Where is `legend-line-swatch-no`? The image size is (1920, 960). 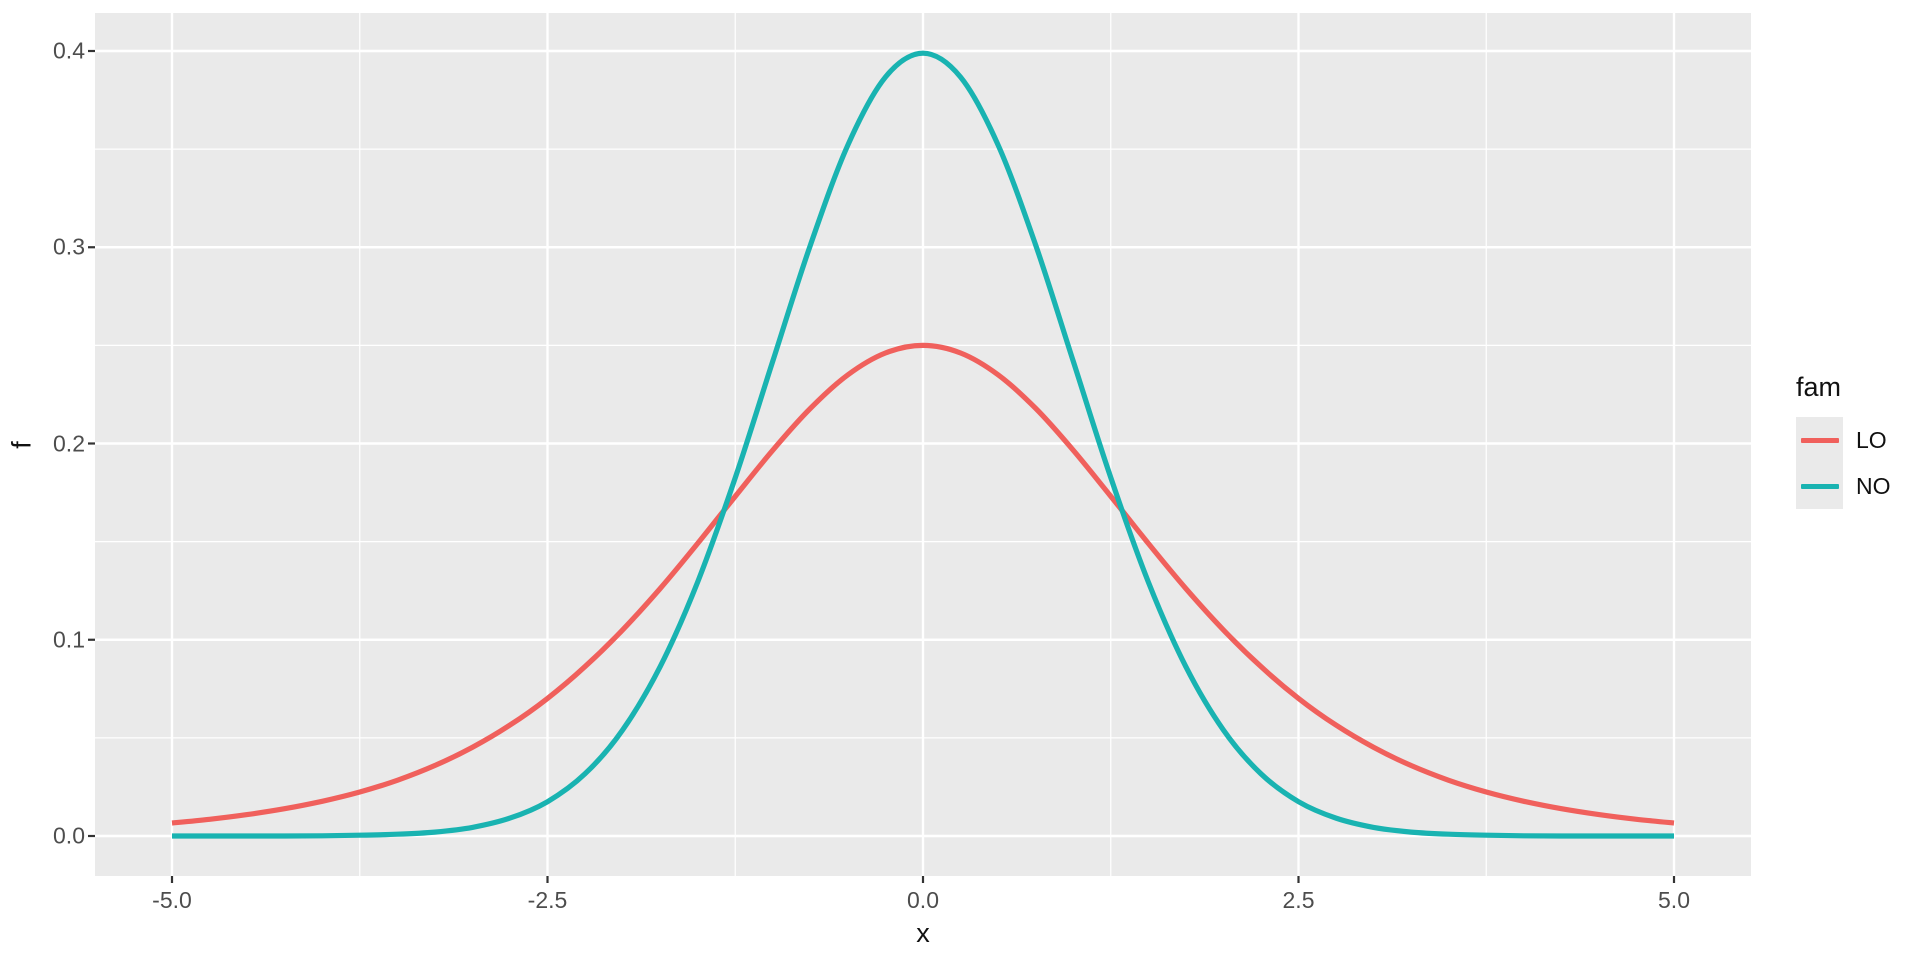
legend-line-swatch-no is located at coordinates (1819, 486).